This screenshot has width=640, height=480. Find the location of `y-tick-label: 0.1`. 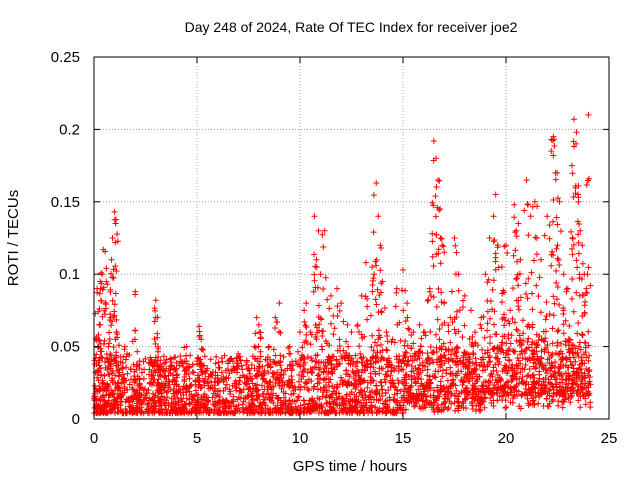

y-tick-label: 0.1 is located at coordinates (69, 274).